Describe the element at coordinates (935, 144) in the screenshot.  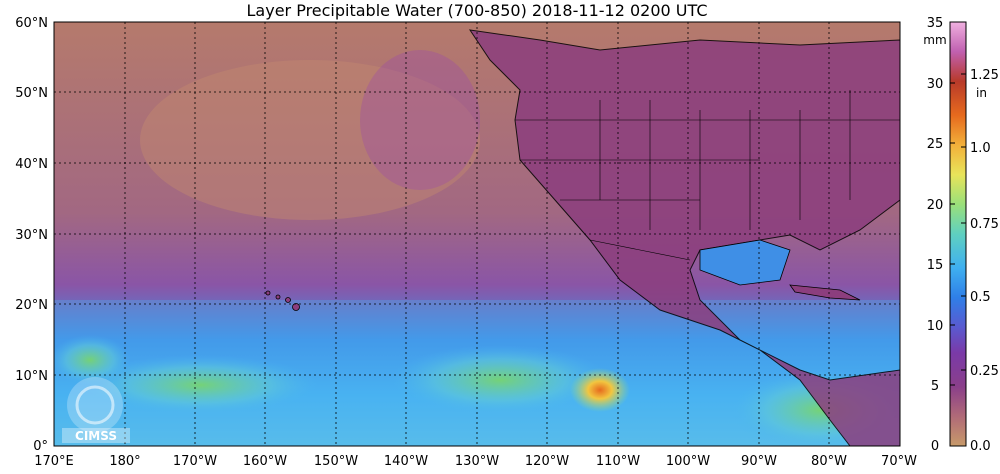
I see `colorbar-mm-tick: 25` at that location.